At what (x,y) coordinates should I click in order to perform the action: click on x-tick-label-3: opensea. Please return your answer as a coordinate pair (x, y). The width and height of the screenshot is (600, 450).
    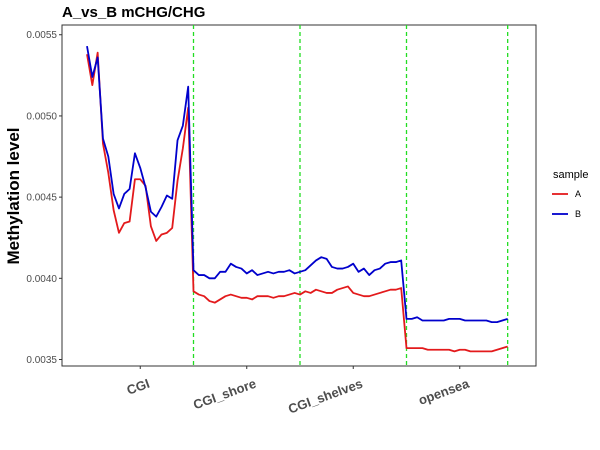
    Looking at the image, I should click on (443, 391).